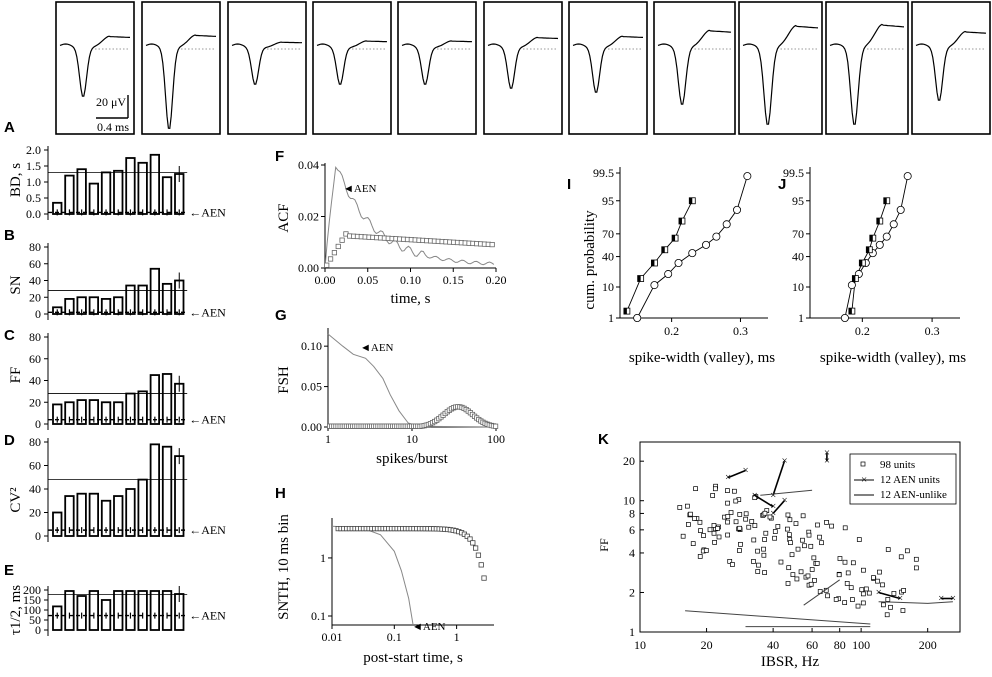 The height and width of the screenshot is (677, 992). Describe the element at coordinates (33, 198) in the screenshot. I see `y-tick-label: 0.5` at that location.